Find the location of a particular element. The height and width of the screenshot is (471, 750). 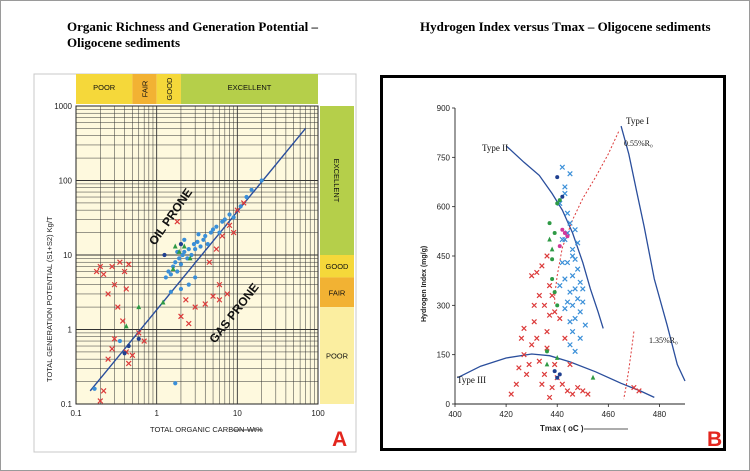

chart-a-x-tick: 10 is located at coordinates (237, 413).